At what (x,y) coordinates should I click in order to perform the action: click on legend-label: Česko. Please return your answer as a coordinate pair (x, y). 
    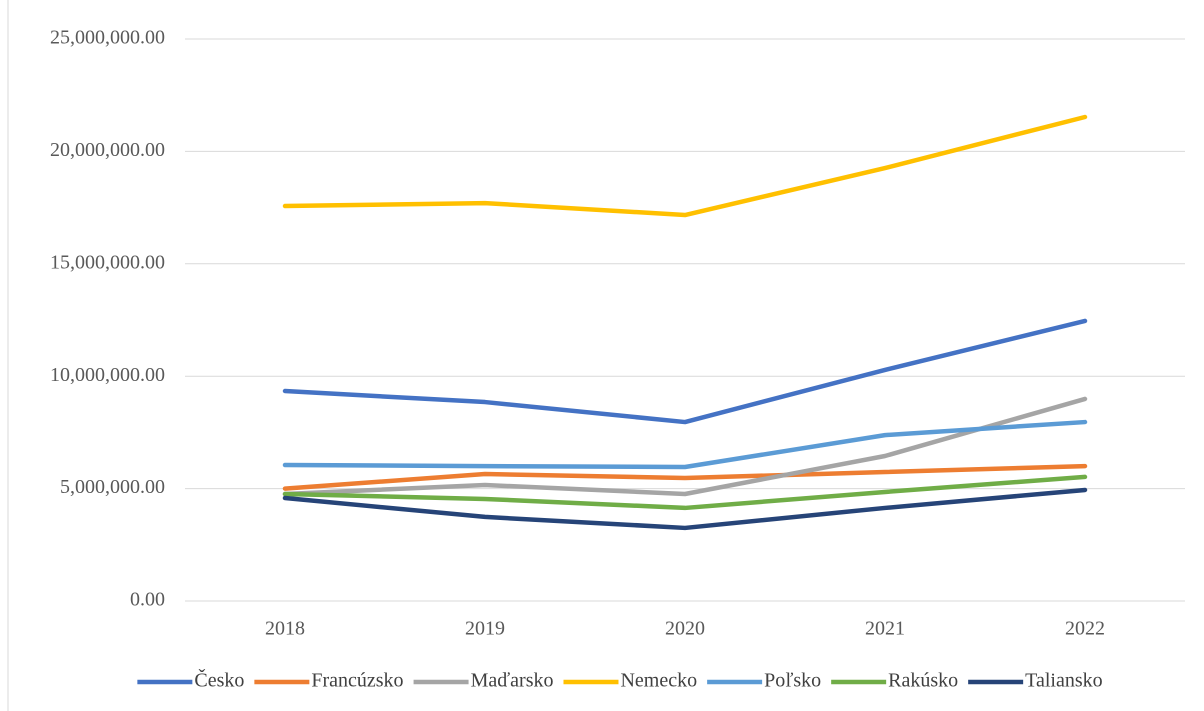
    Looking at the image, I should click on (219, 680).